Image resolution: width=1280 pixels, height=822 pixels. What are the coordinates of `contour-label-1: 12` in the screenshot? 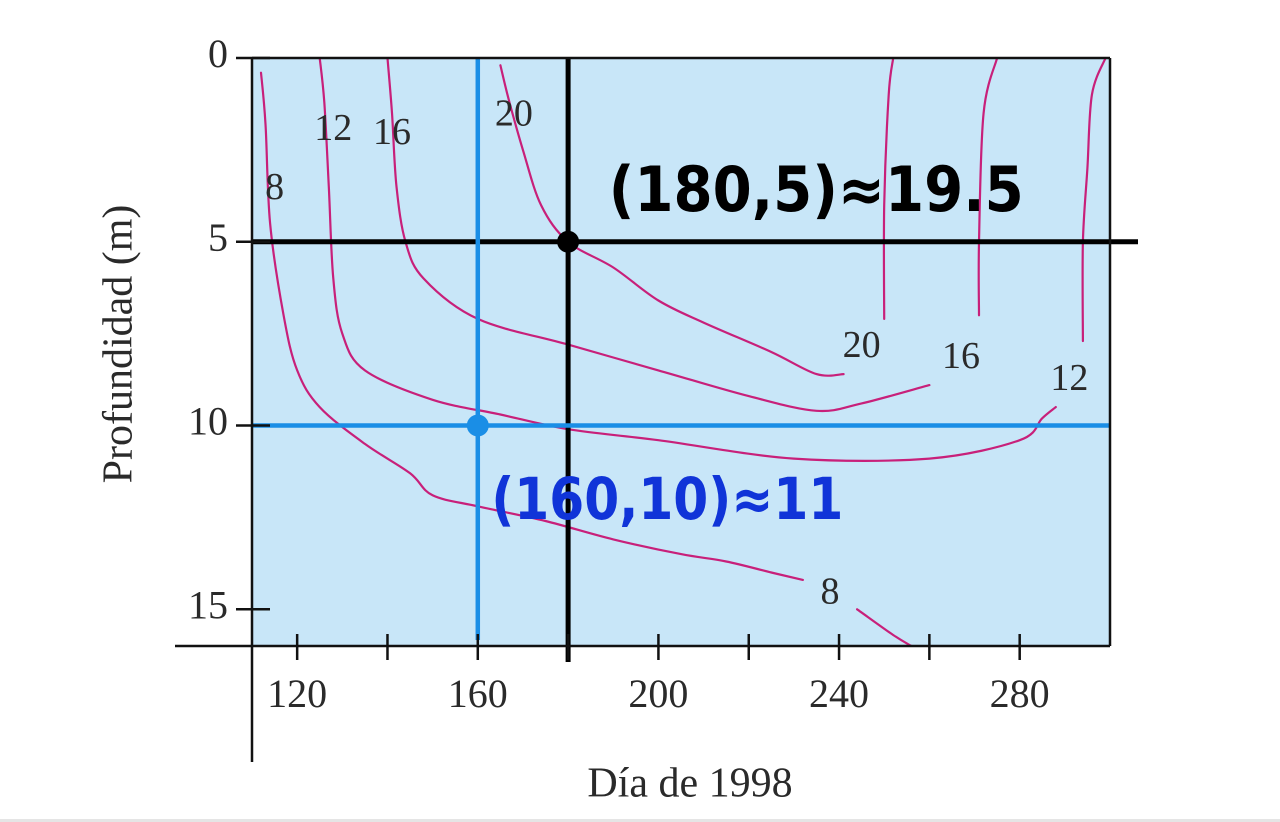 It's located at (333, 128).